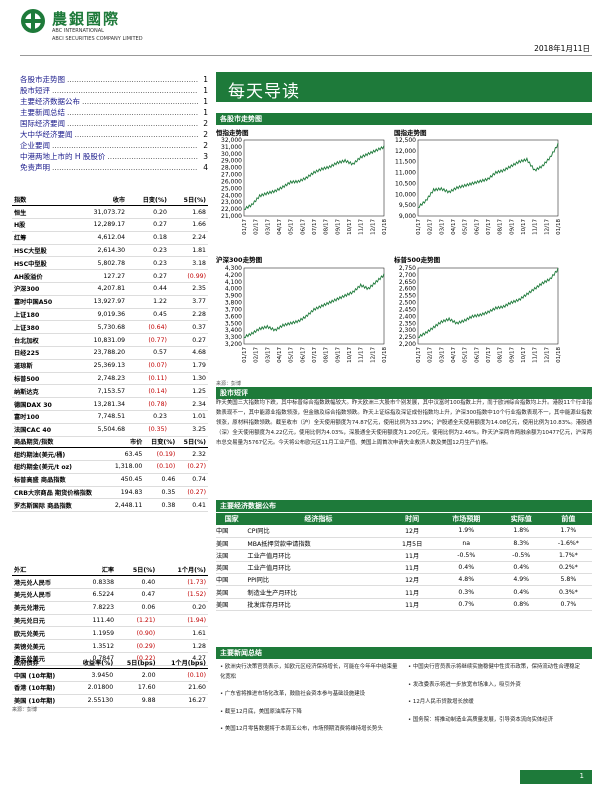 This screenshot has width=612, height=792. I want to click on x-tick-label: 01/18, so click(385, 227).